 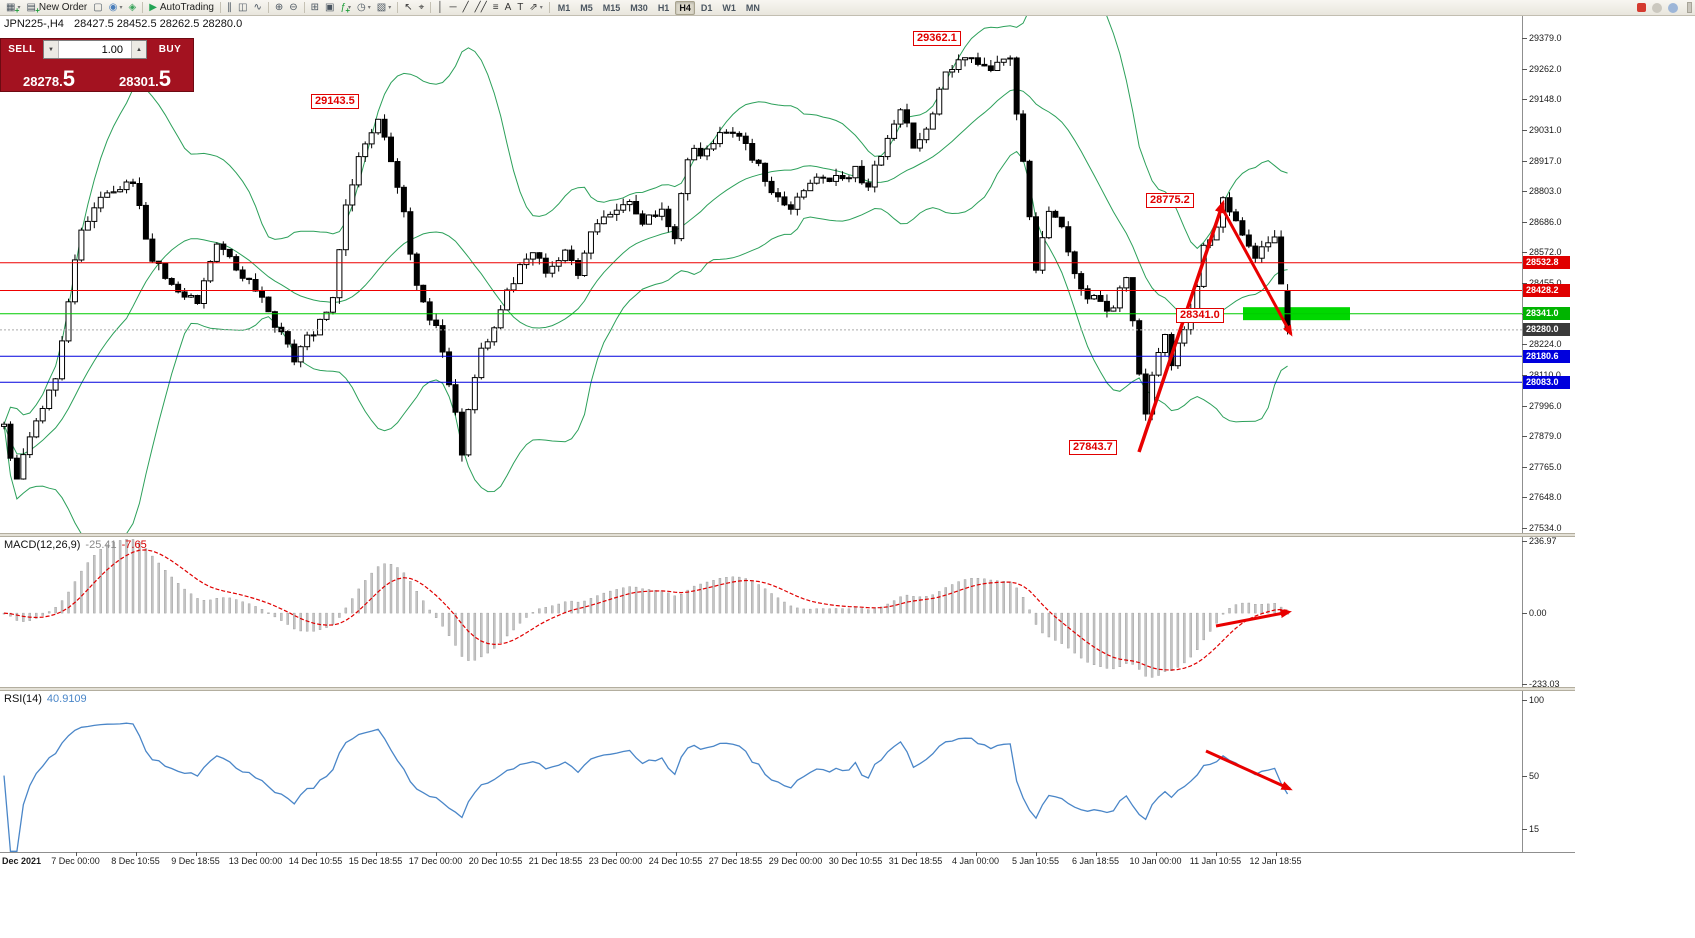 I want to click on window-icon: ▢, so click(x=98, y=7).